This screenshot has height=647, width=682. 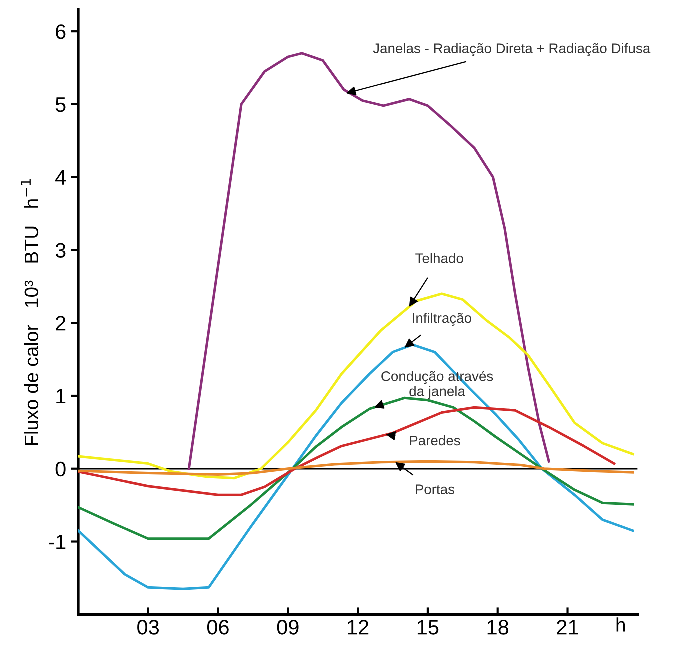 I want to click on annotation: Infiltração, so click(x=442, y=319).